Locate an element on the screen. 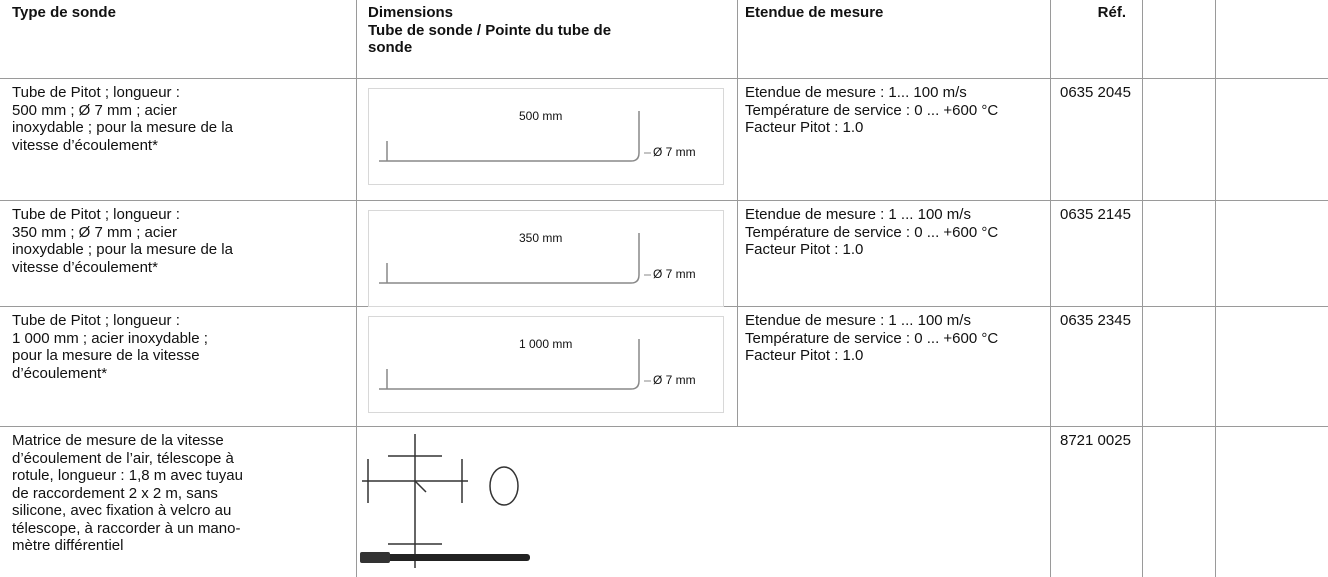 This screenshot has width=1328, height=577. reference: 0635 2345 is located at coordinates (1095, 320).